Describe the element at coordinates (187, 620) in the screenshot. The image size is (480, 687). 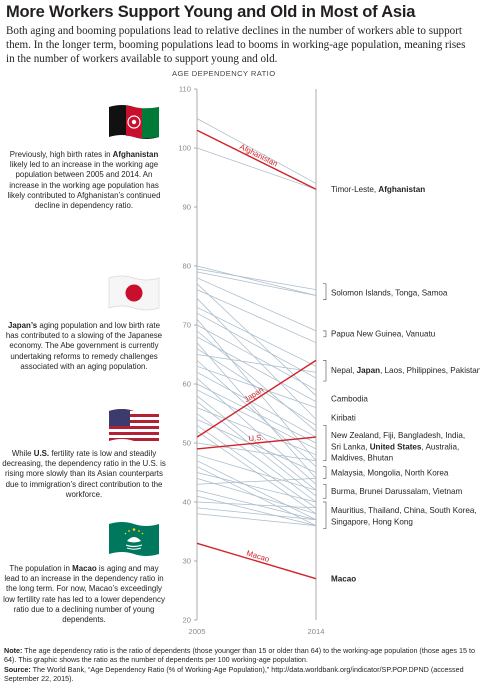
I see `y-tick-label: 20` at that location.